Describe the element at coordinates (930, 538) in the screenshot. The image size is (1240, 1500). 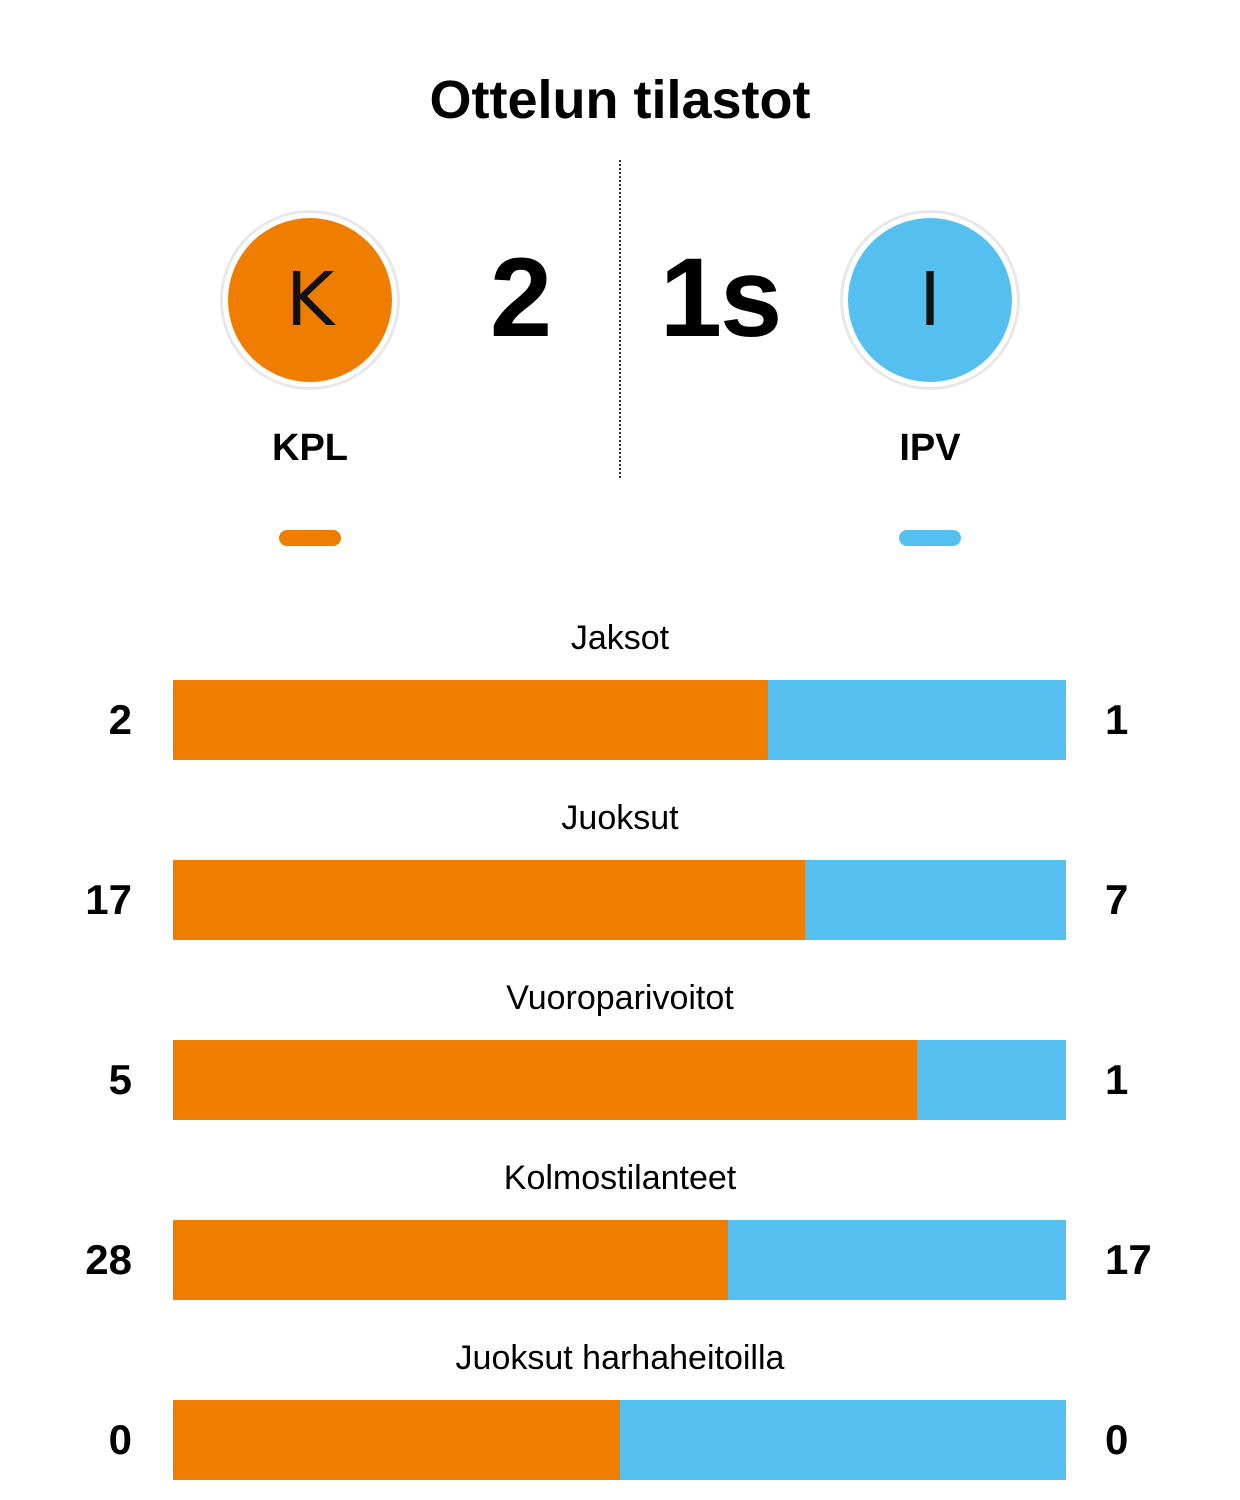
I see `away-color-swatch` at that location.